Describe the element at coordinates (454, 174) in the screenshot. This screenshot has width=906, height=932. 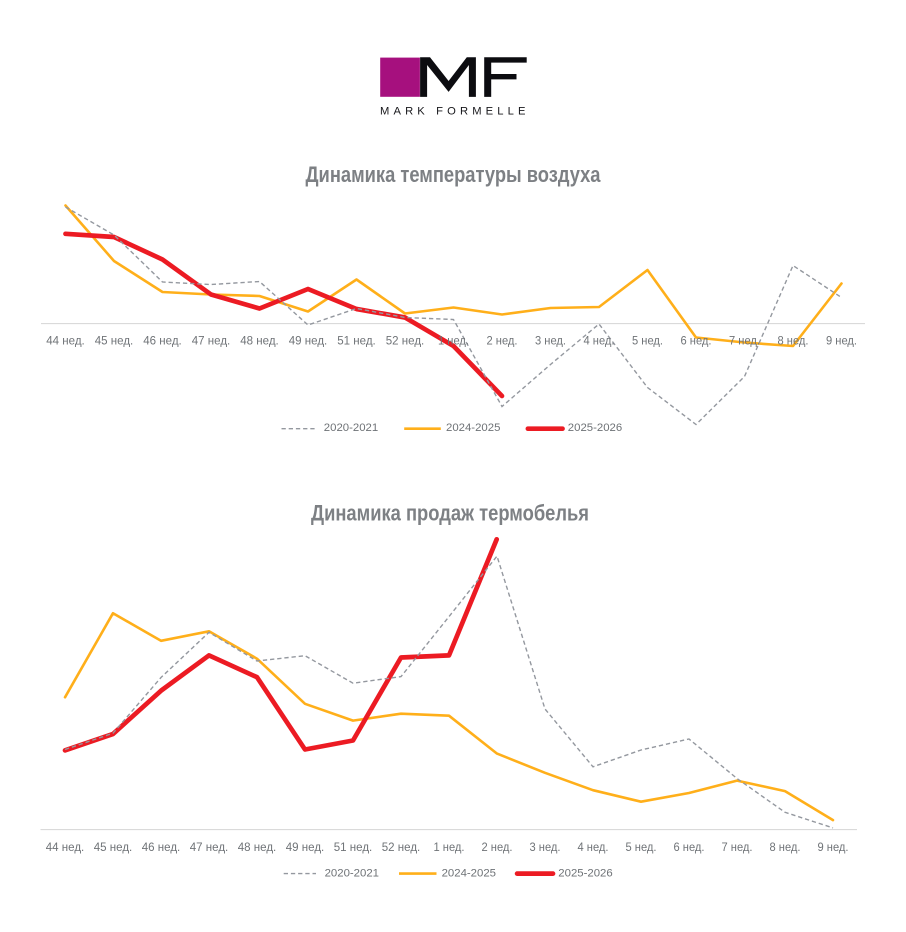
I see `svg-text: Динамика температуры воздуха` at that location.